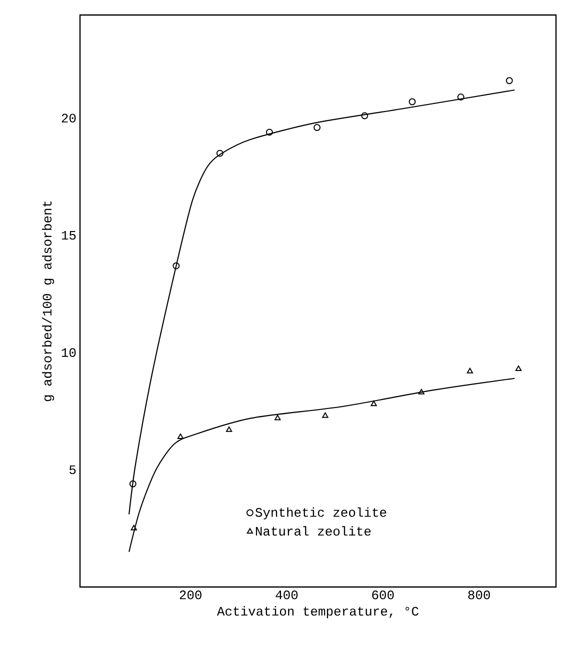  Describe the element at coordinates (317, 612) in the screenshot. I see `x-axis-title: Activation temperature, °C` at that location.